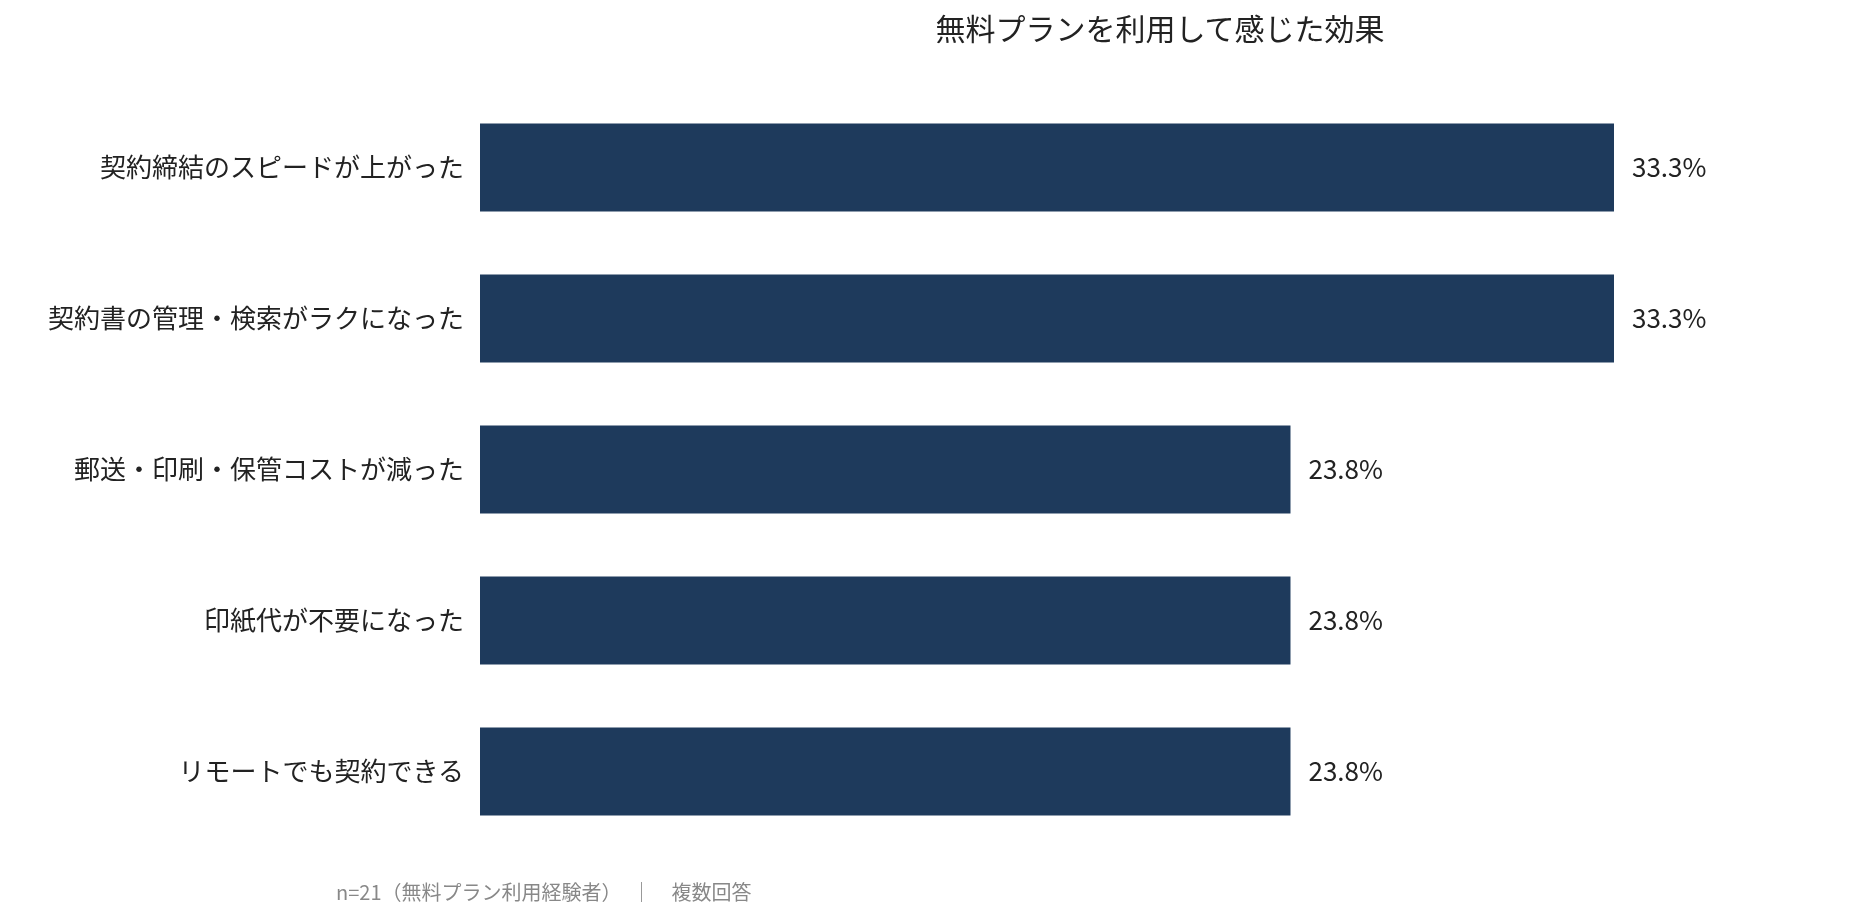  What do you see at coordinates (544, 891) in the screenshot?
I see `text: n=21（無料プラン利用経験者） ｜ 複数回答` at bounding box center [544, 891].